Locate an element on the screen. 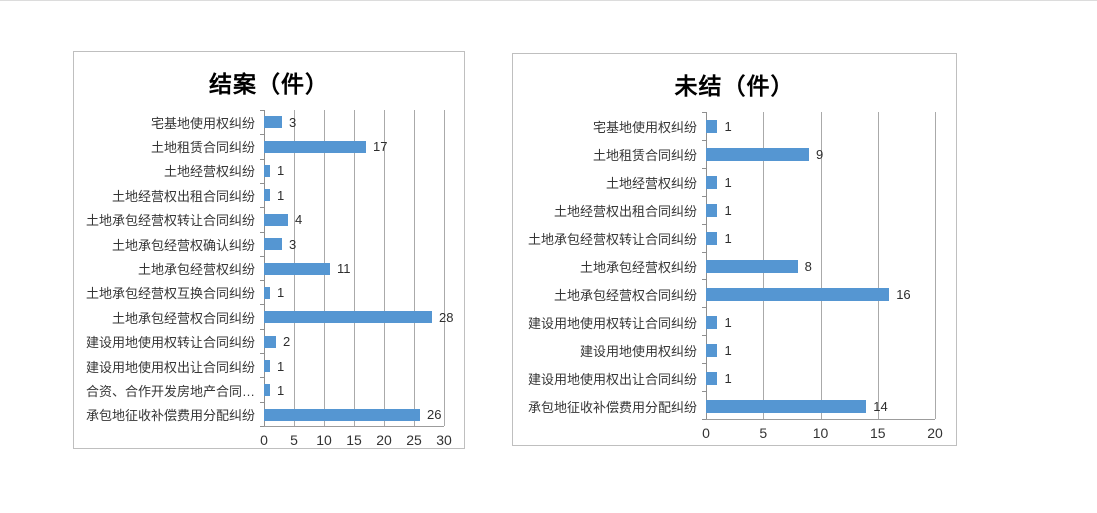 This screenshot has width=1097, height=513. category-label: 土地承包经营权转让合同纠纷 is located at coordinates (612, 239).